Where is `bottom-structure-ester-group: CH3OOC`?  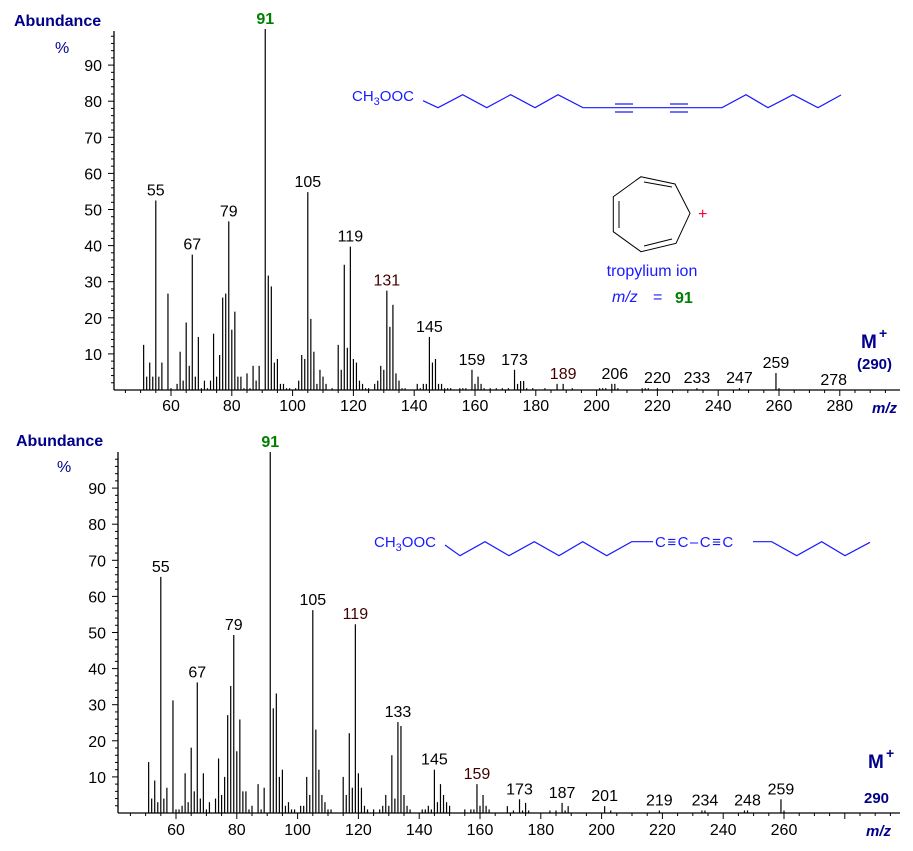
bottom-structure-ester-group: CH3OOC is located at coordinates (405, 544).